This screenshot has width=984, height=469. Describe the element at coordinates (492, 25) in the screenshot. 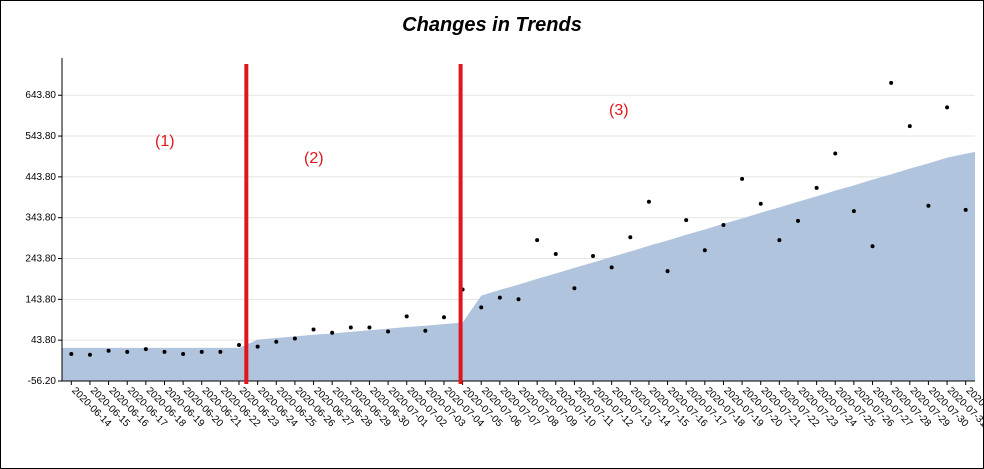

I see `chart-title: Changes in Trends` at that location.